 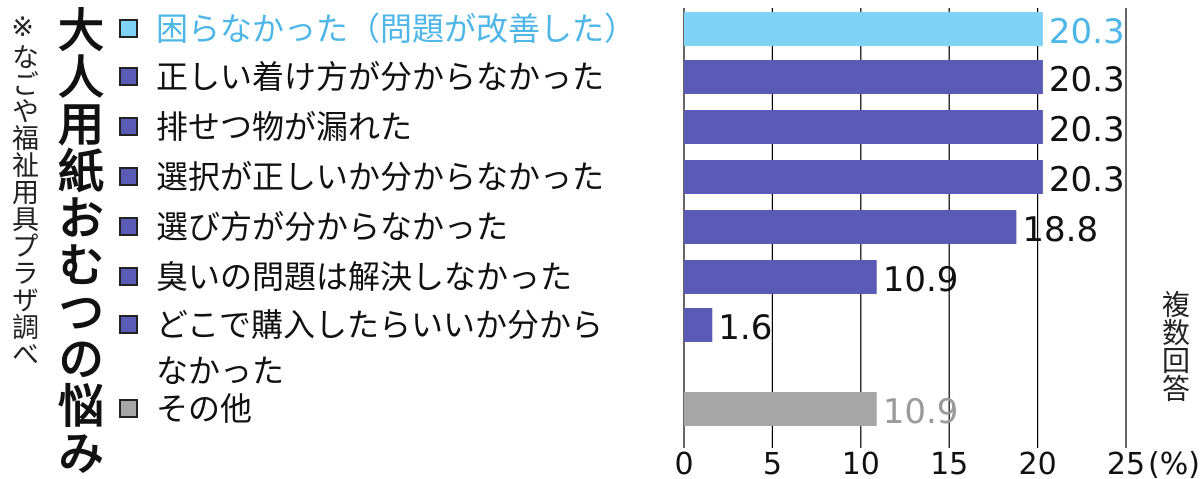 I want to click on category-label: なかった, so click(x=220, y=371).